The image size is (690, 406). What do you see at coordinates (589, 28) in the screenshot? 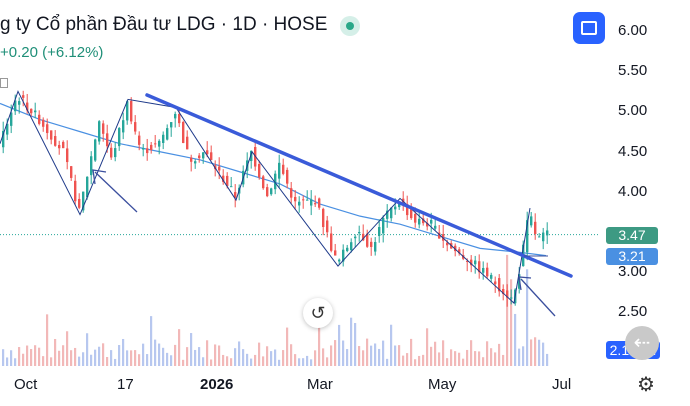
I see `fullscreen-icon` at bounding box center [589, 28].